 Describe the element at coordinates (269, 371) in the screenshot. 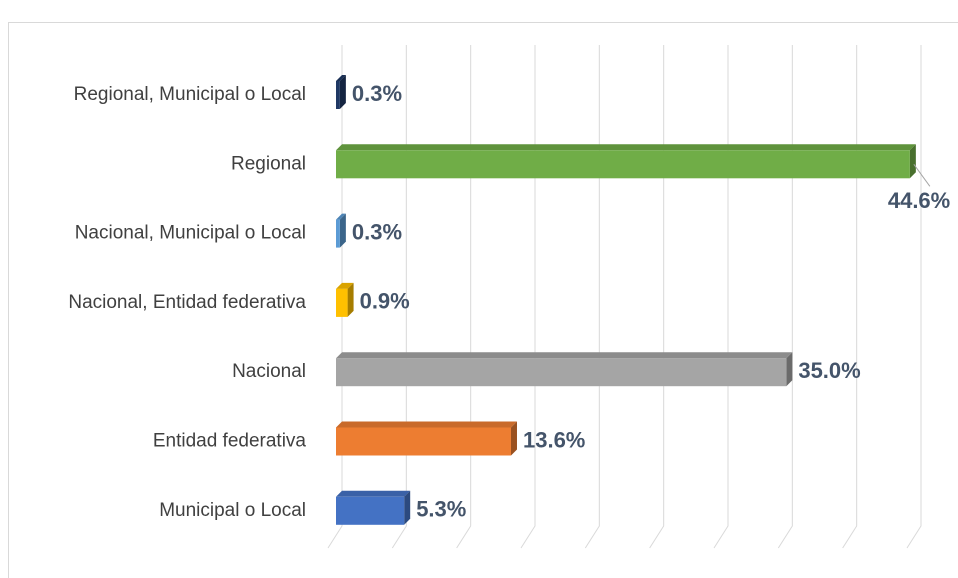

I see `category-label: Nacional` at that location.